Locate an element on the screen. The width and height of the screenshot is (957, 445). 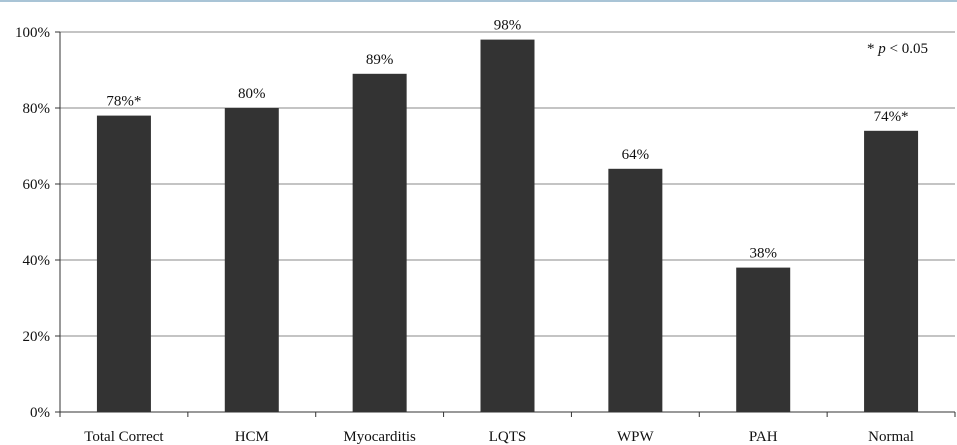
category-label-myocarditis: Myocarditis is located at coordinates (379, 437).